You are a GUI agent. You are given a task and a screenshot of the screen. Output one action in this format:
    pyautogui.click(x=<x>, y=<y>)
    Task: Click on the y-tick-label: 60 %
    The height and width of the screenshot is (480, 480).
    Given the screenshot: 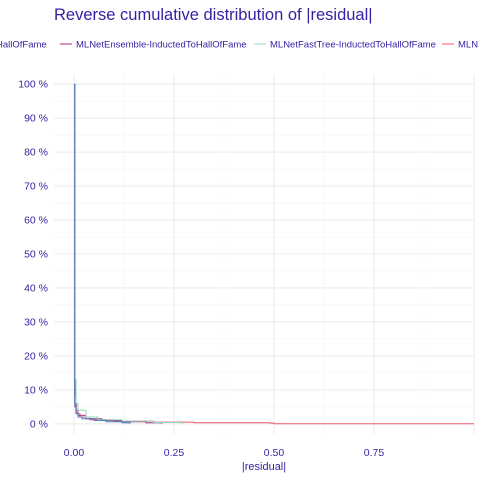 What is the action you would take?
    pyautogui.click(x=36, y=221)
    